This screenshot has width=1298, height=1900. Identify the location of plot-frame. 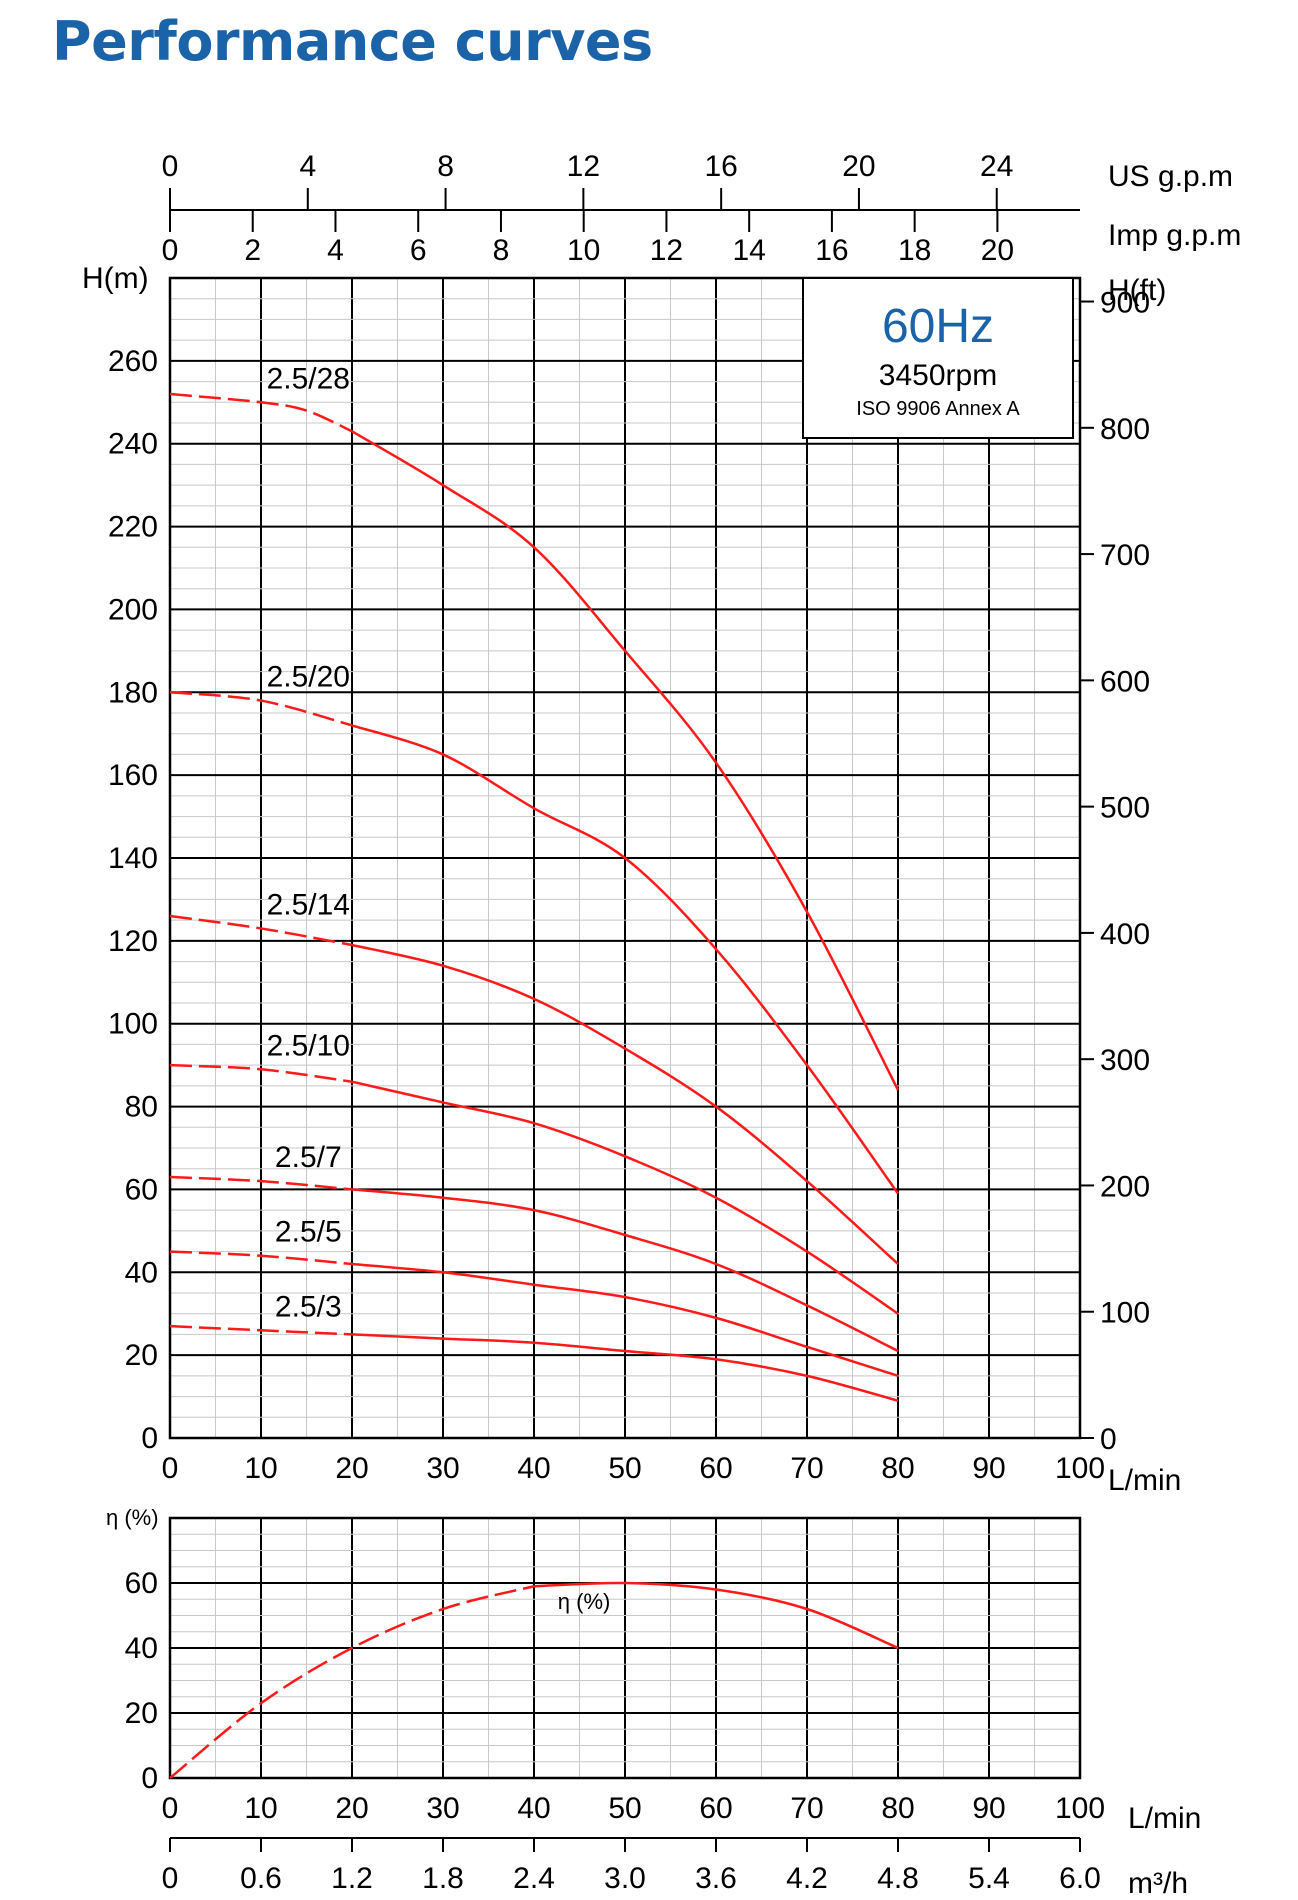
(625, 1648).